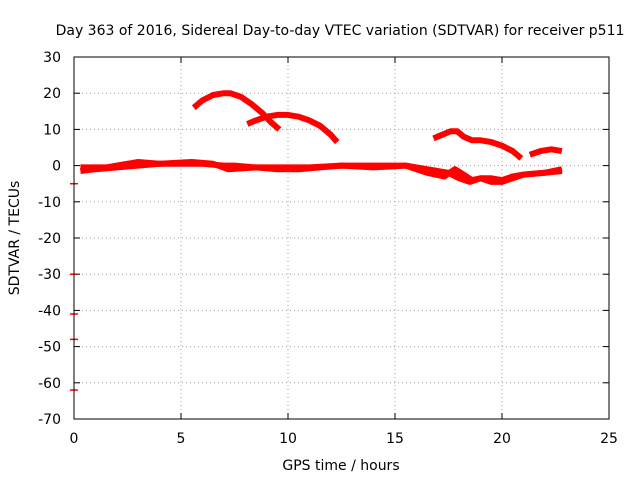 This screenshot has width=640, height=480. Describe the element at coordinates (15, 238) in the screenshot. I see `y-axis-label: SDTVAR / TECUs` at that location.